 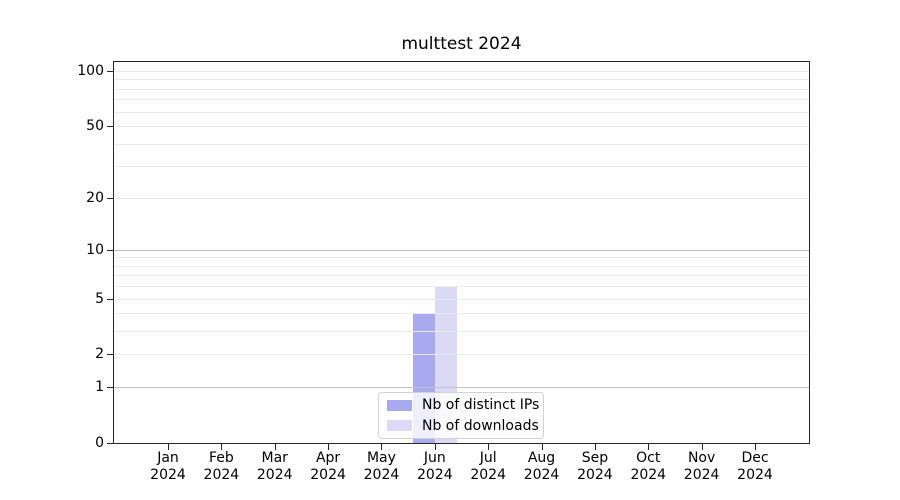 What do you see at coordinates (274, 466) in the screenshot?
I see `x-tick-label: Mar 2024` at bounding box center [274, 466].